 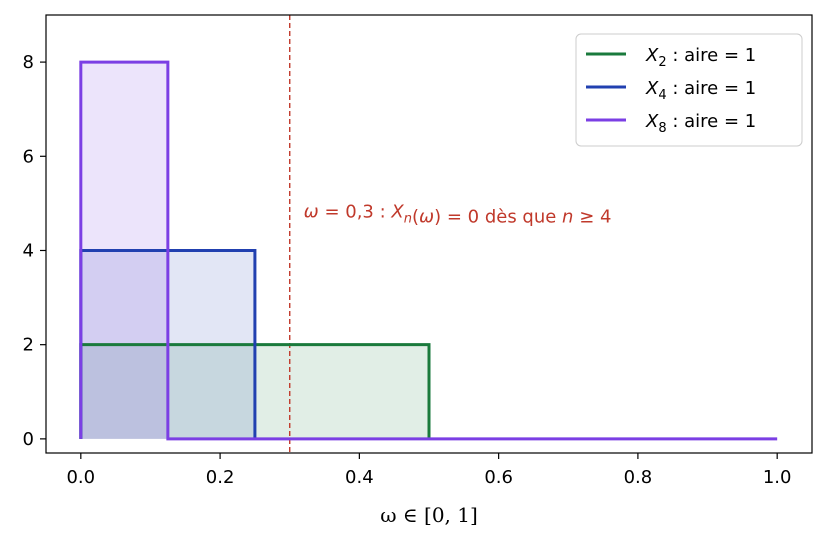 I want to click on y-ticks: 0 2 4 6 8, so click(x=34, y=251).